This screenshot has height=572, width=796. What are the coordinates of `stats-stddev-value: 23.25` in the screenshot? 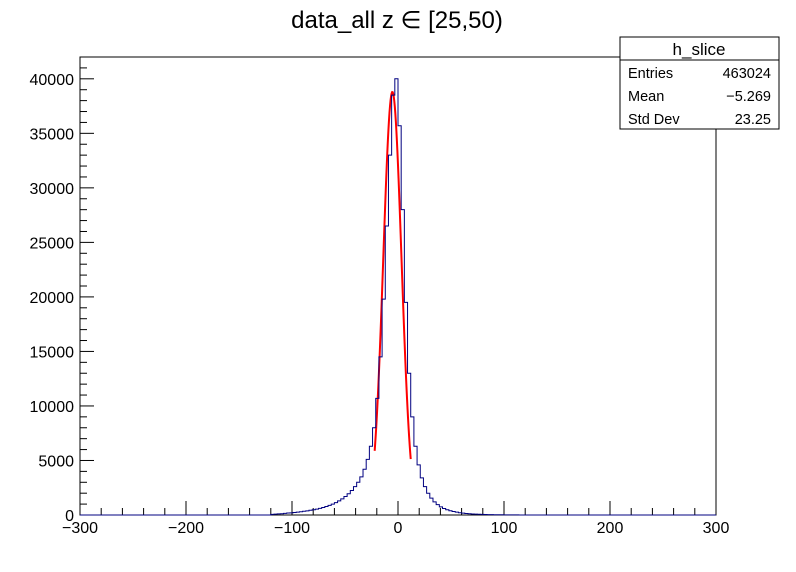 It's located at (753, 120).